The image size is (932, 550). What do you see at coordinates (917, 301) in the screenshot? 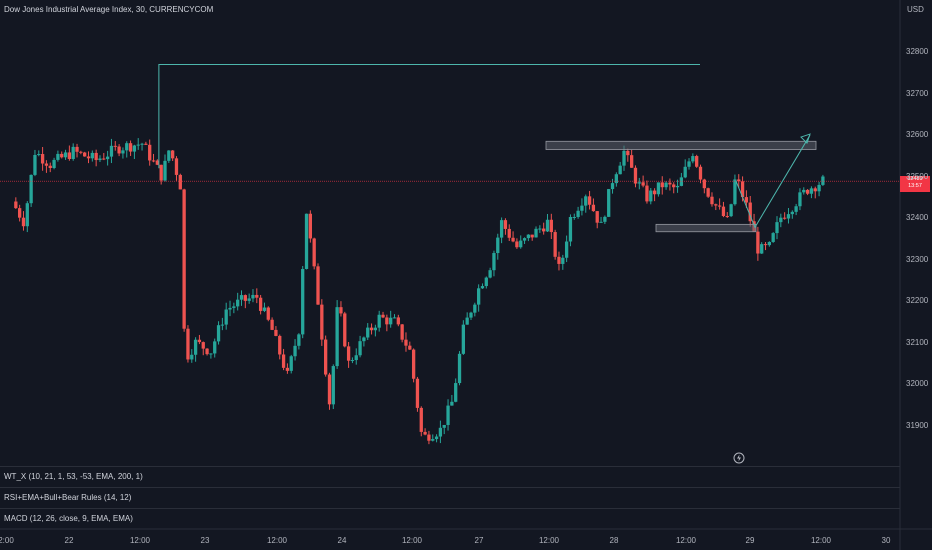
I see `y-tick-label: 32200` at bounding box center [917, 301].